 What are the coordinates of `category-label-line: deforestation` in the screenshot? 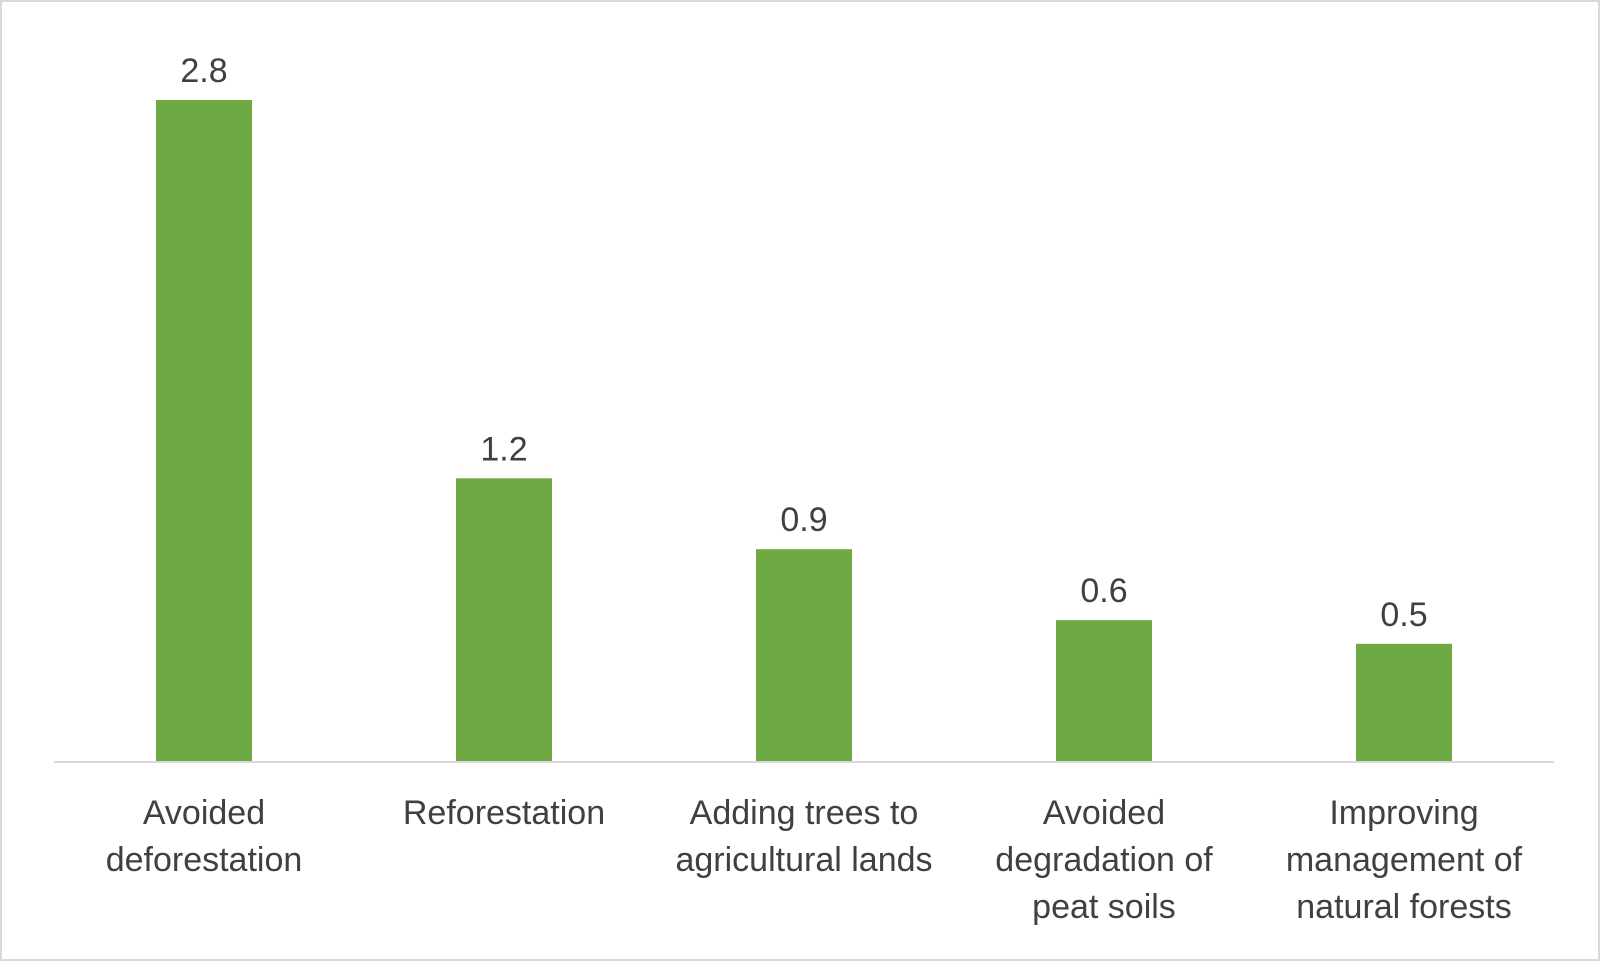 It's located at (204, 860).